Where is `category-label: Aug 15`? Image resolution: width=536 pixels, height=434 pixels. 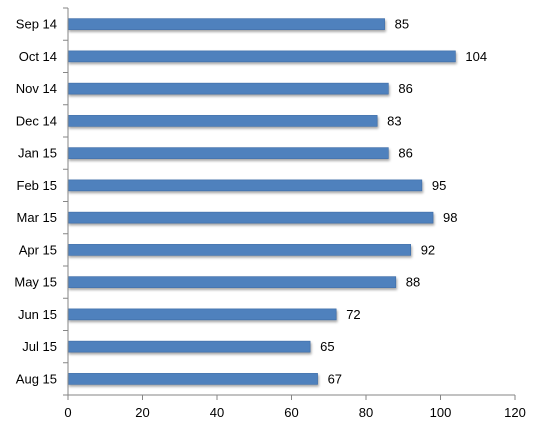
category-label: Aug 15 is located at coordinates (36, 378).